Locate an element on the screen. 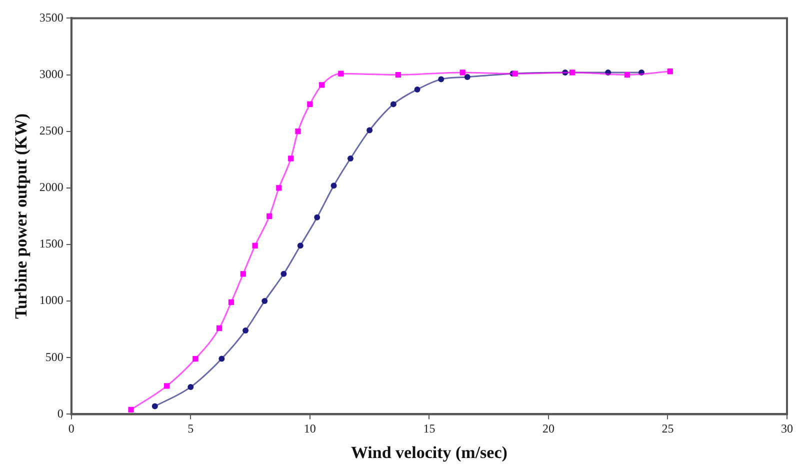 This screenshot has width=807, height=476. x-tick-label: 20 is located at coordinates (548, 429).